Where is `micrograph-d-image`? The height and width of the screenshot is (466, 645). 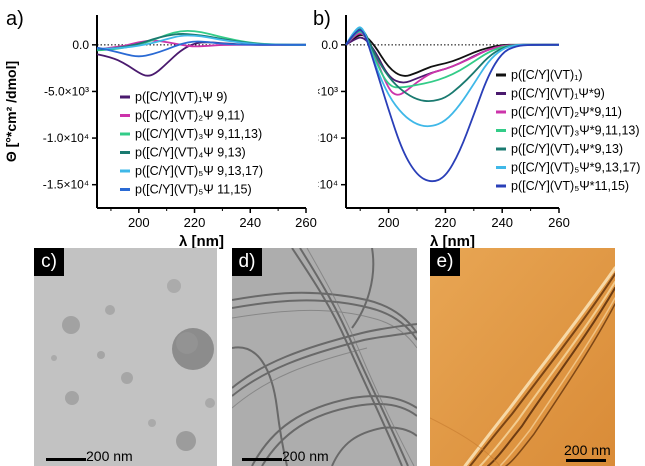
micrograph-d-image is located at coordinates (324, 357).